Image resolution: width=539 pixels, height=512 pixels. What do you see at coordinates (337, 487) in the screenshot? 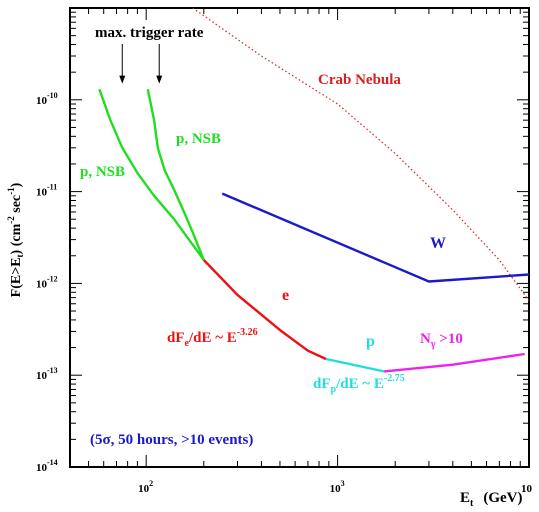
I see `x-tick-label: 10³` at bounding box center [337, 487].